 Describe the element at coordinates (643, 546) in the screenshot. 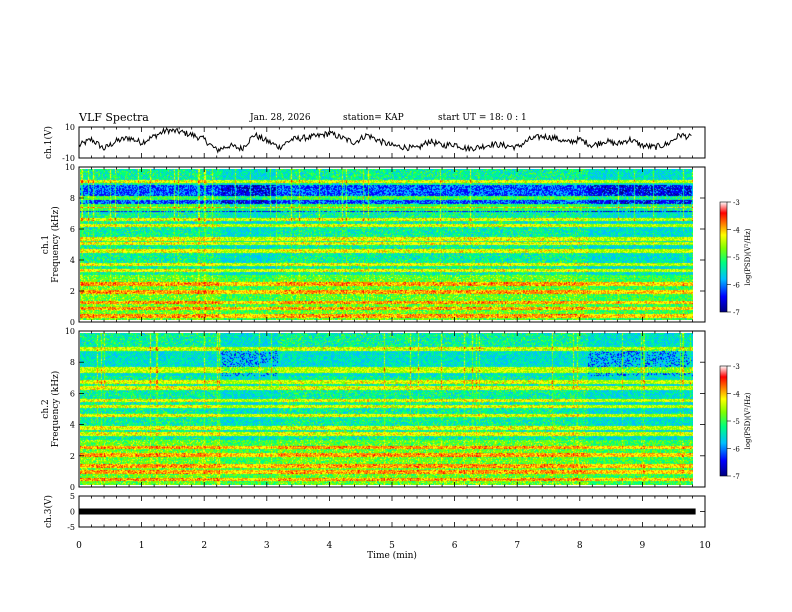

I see `xtick-label: 9` at that location.